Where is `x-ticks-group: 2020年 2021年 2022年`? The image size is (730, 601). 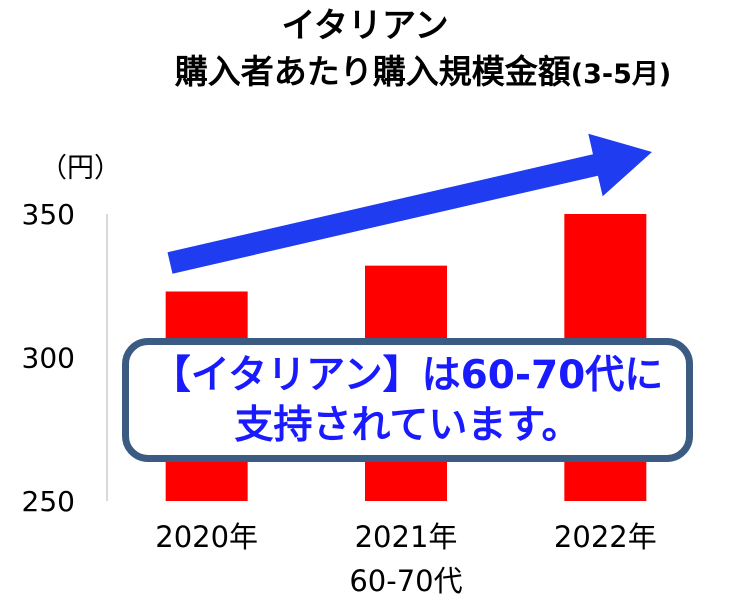 x-ticks-group: 2020年 2021年 2022年 is located at coordinates (405, 537).